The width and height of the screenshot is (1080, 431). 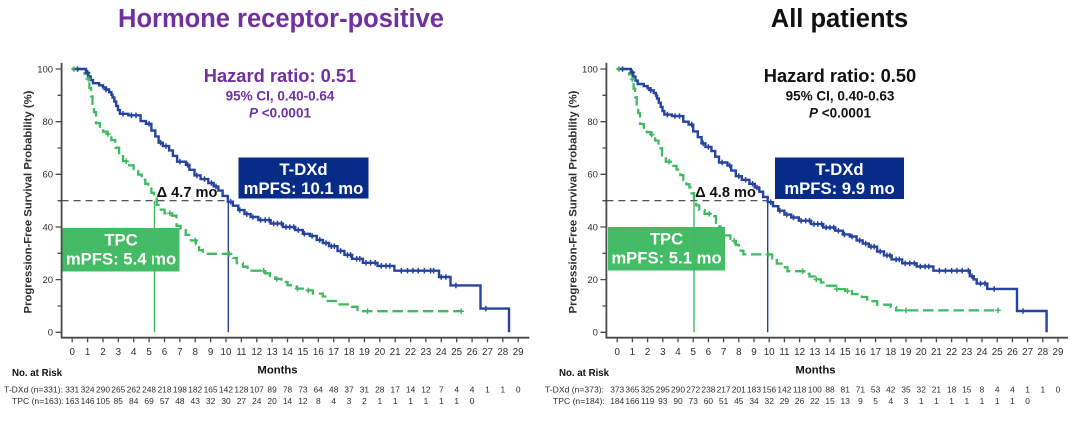 I want to click on svg-text: 16, so click(x=318, y=352).